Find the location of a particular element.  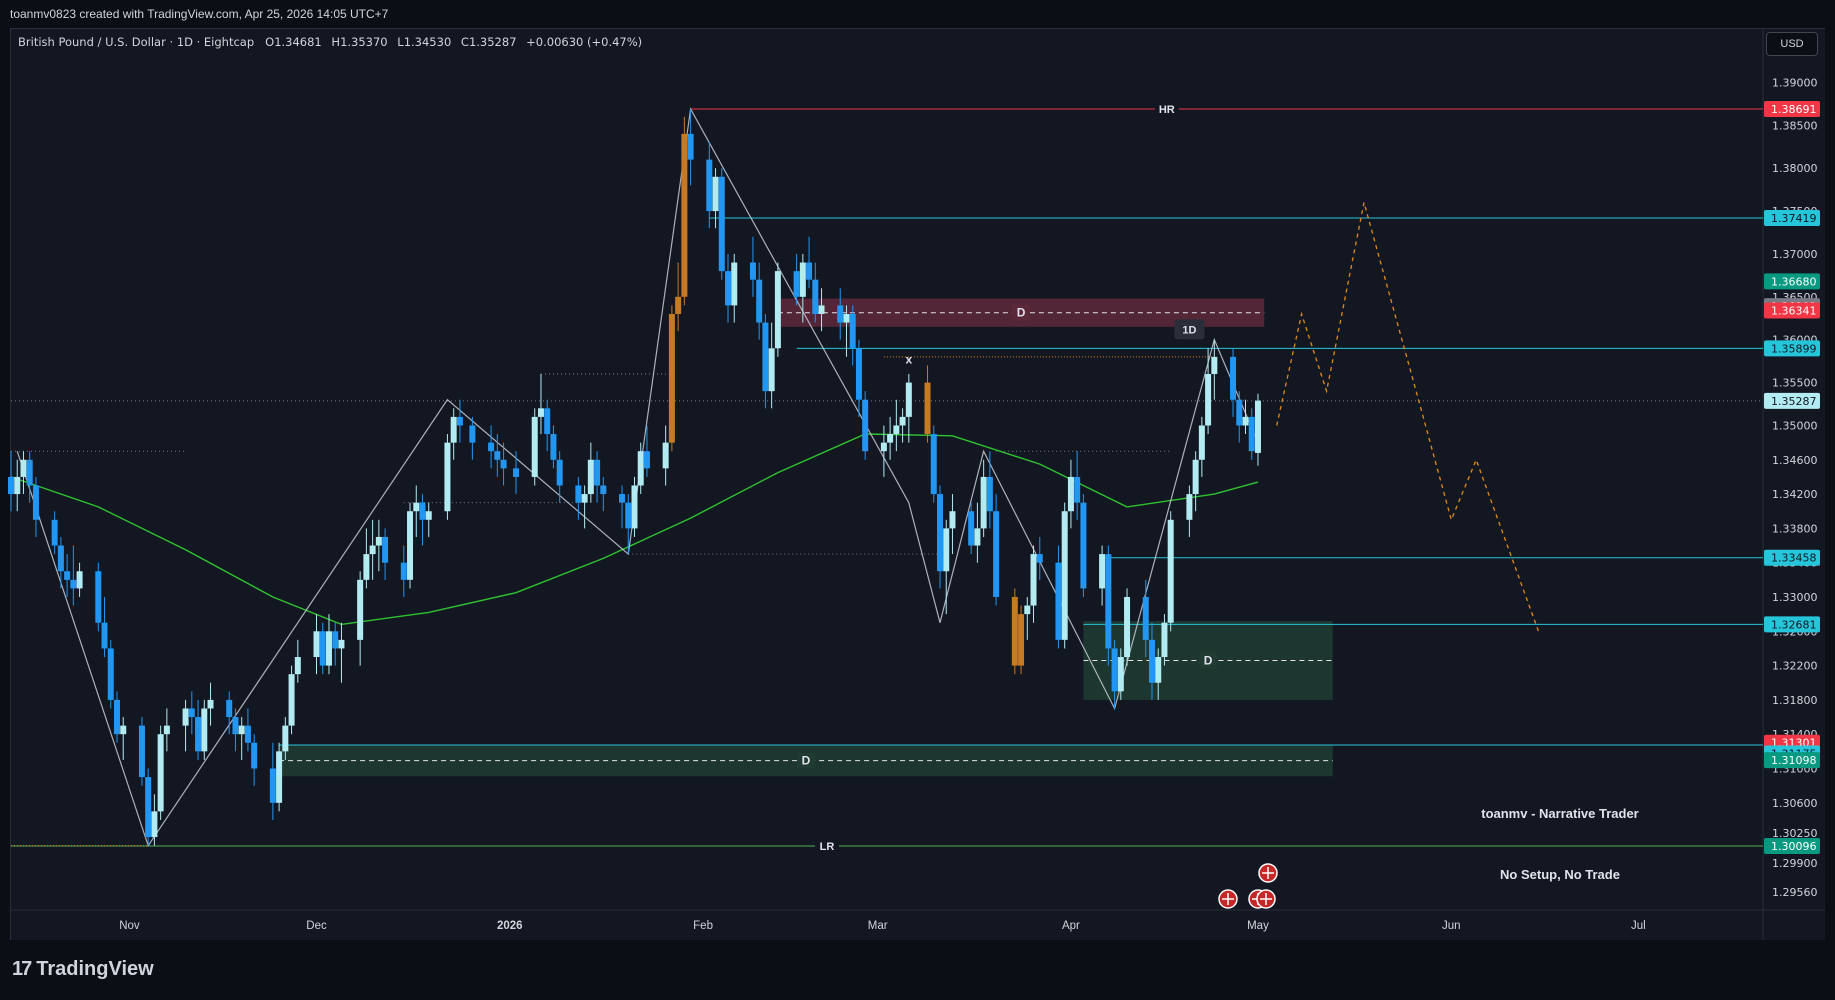

price-tick-22: 1.29560 is located at coordinates (1795, 892).